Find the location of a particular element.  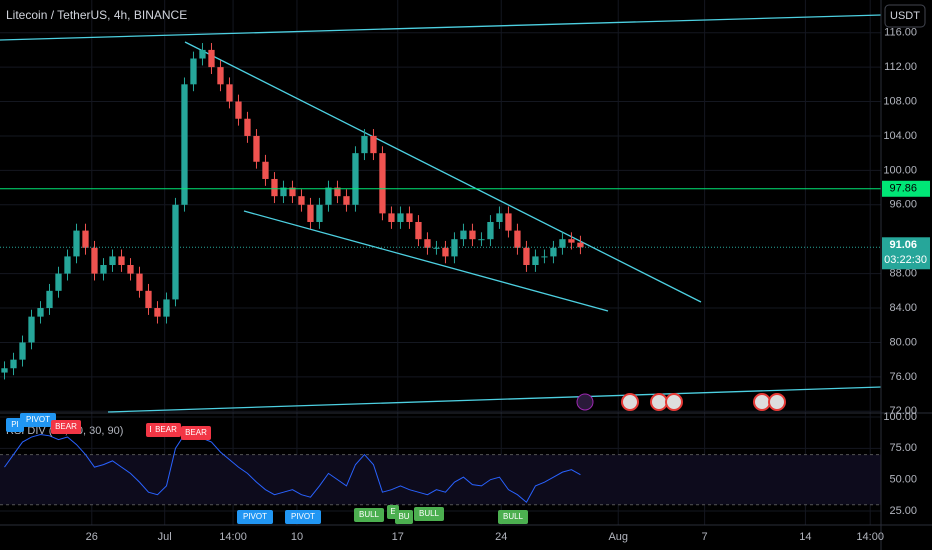

y-tick-label: 104.00 is located at coordinates (900, 136).